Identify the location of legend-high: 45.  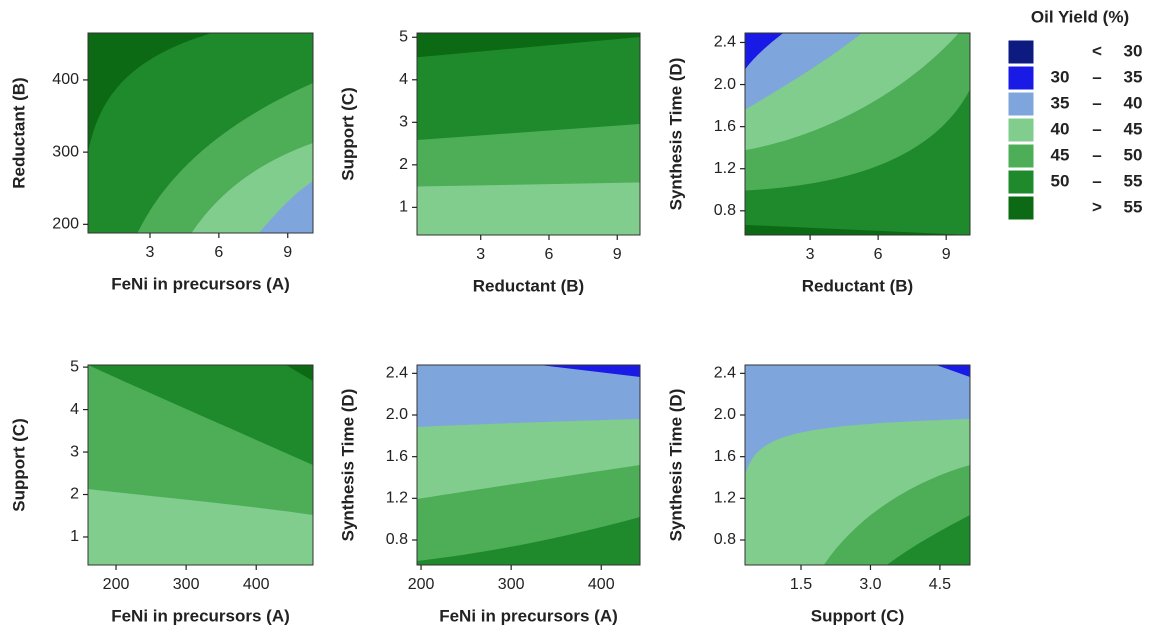
(1133, 128).